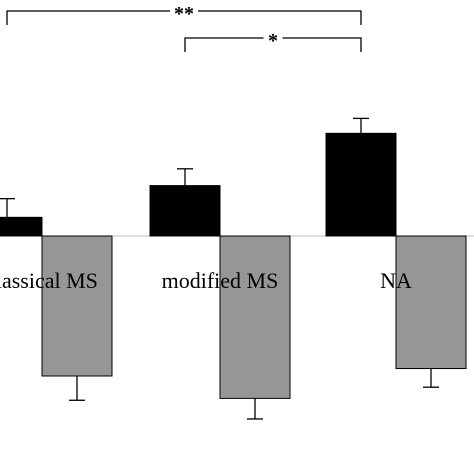 This screenshot has height=474, width=474. What do you see at coordinates (184, 14) in the screenshot?
I see `significance-label: **` at bounding box center [184, 14].